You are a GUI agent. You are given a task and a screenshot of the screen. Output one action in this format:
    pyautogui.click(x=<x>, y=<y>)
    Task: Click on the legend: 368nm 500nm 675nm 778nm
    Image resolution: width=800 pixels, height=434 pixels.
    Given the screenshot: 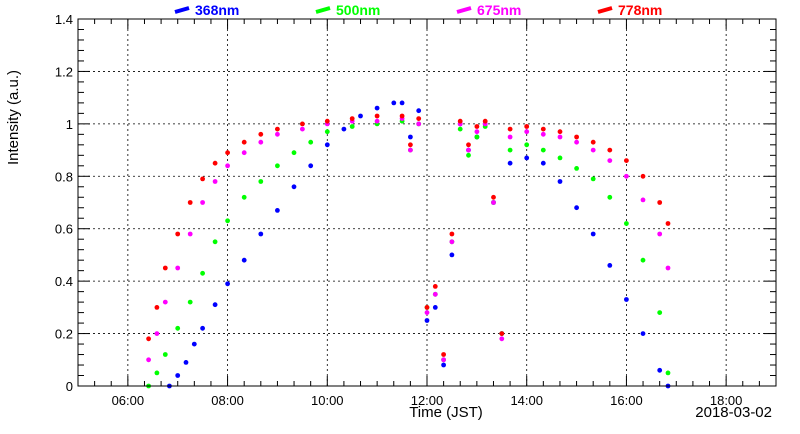 What is the action you would take?
    pyautogui.click(x=418, y=10)
    